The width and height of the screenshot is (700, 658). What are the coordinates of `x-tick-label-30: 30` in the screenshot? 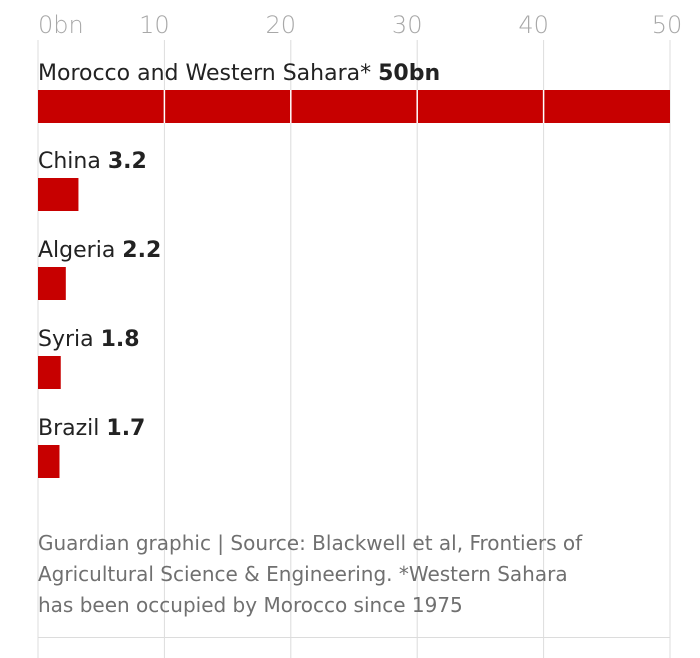 It's located at (407, 25).